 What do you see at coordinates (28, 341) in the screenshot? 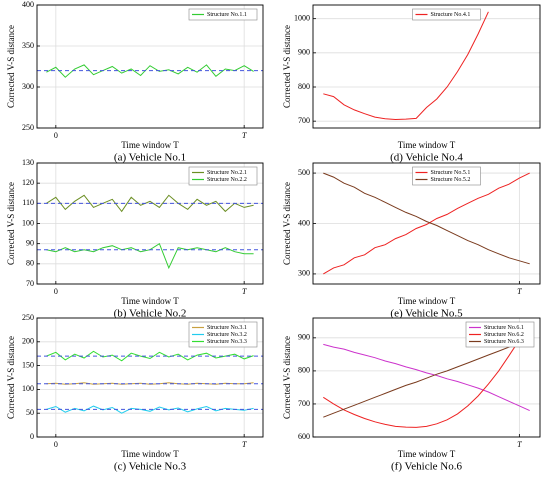
I see `y-tick-label: 200` at bounding box center [28, 341].